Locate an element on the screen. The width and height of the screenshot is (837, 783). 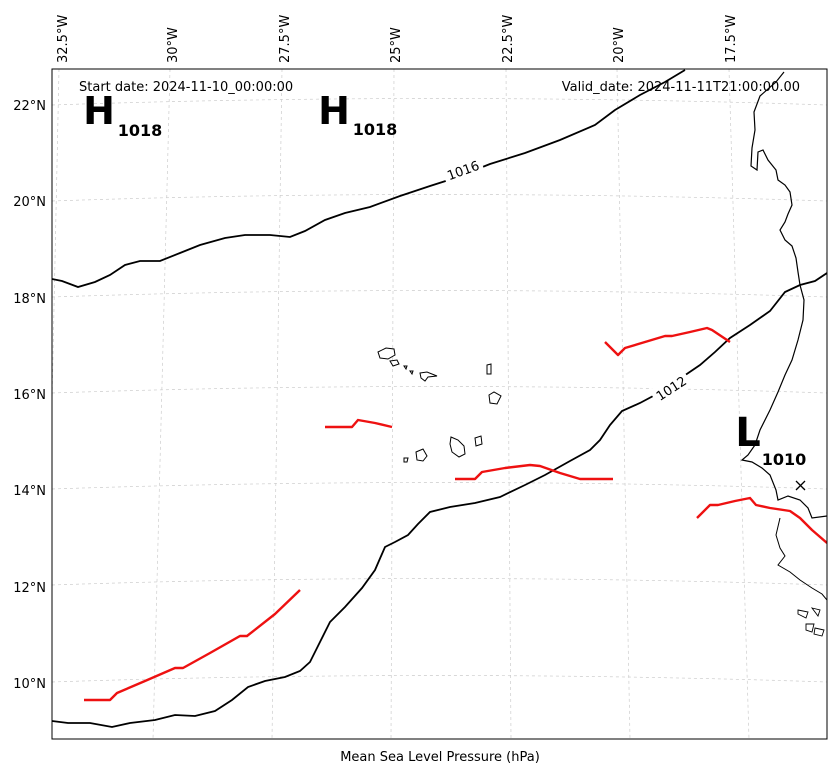
valid-date-label: Valid_date: 2024-11-11T21:00:00.00 is located at coordinates (681, 87).